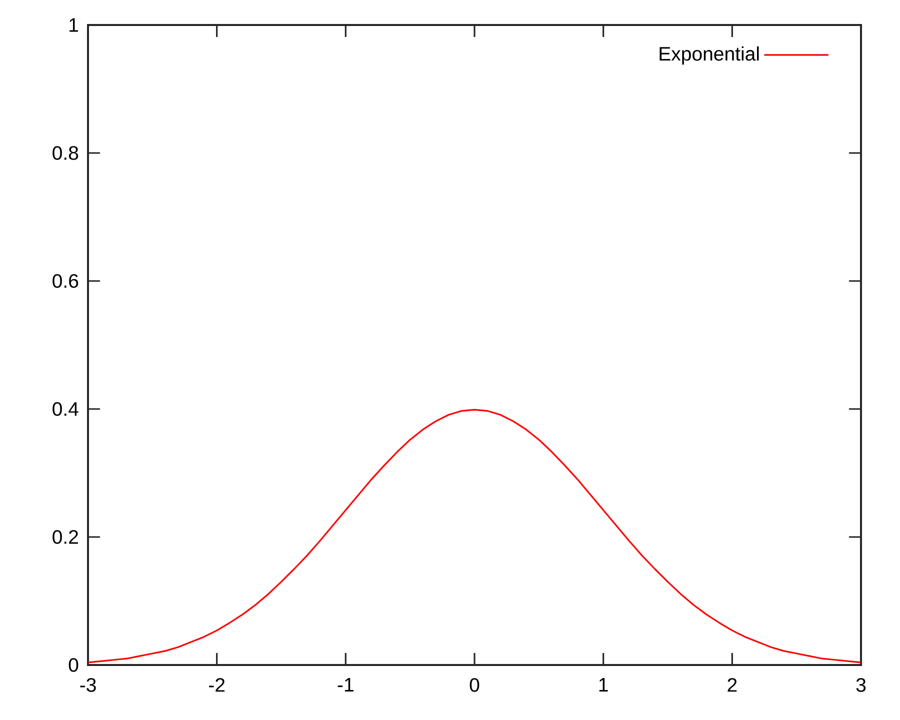 Image resolution: width=900 pixels, height=720 pixels. I want to click on x-tick-label: -3, so click(88, 685).